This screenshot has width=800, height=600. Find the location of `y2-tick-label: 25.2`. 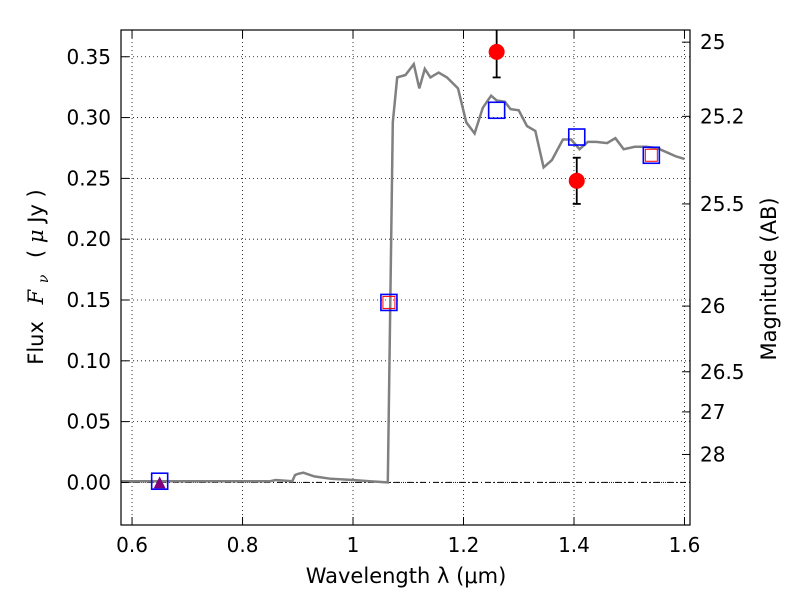

y2-tick-label: 25.2 is located at coordinates (722, 116).